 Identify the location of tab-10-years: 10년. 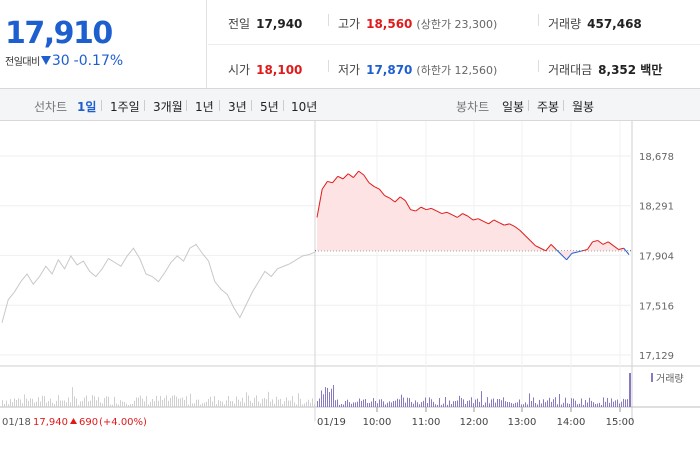
(304, 107).